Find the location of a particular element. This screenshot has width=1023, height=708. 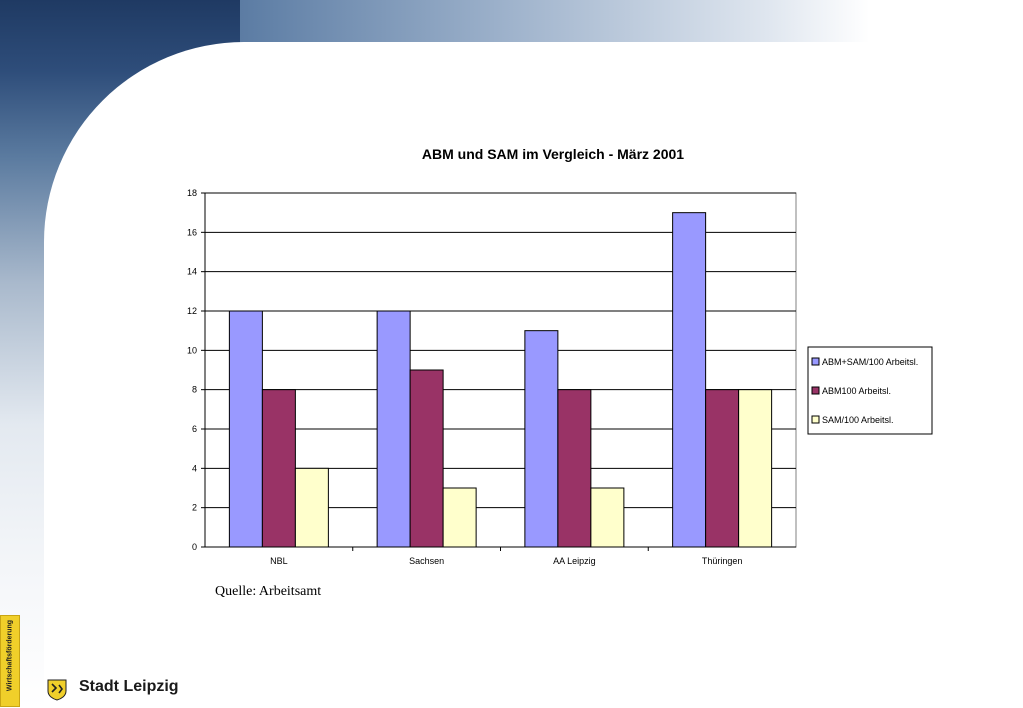

source-note: Quelle: Arbeitsamt is located at coordinates (268, 591).